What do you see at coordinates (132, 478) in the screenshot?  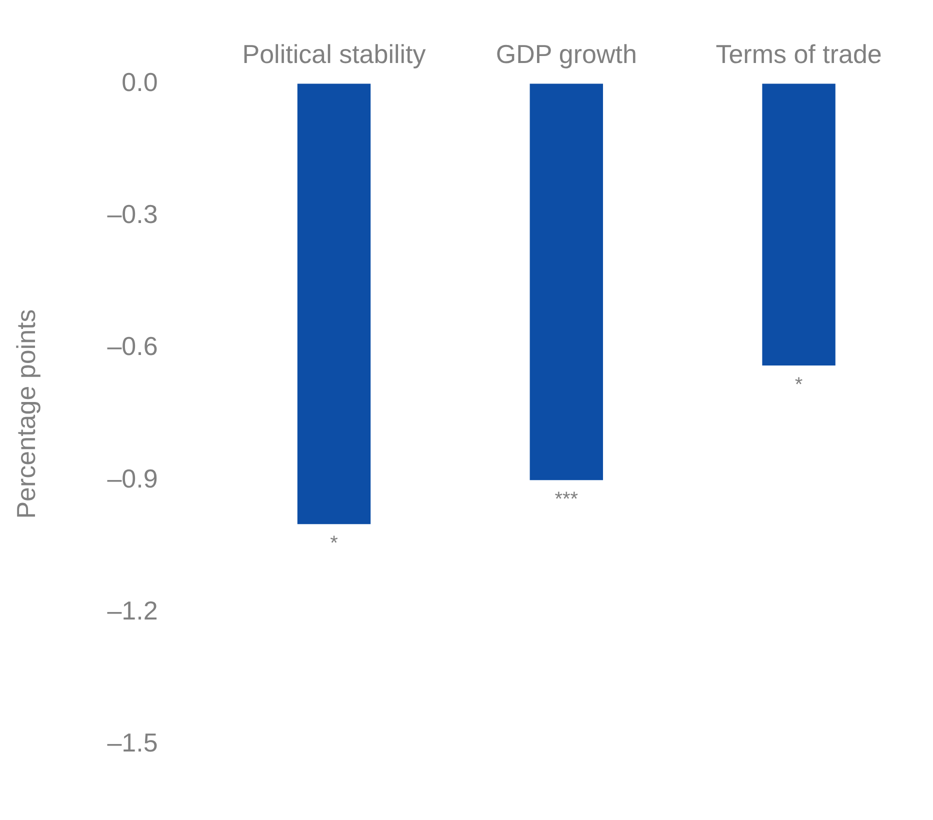 I see `y-tick-label: –0.9` at bounding box center [132, 478].